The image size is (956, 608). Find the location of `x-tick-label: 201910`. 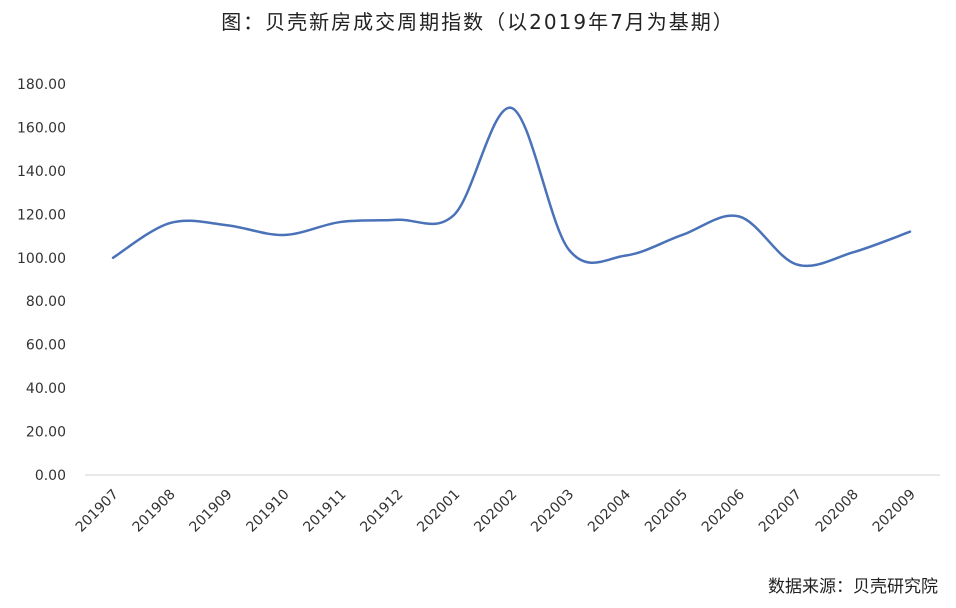

x-tick-label: 201910 is located at coordinates (268, 511).